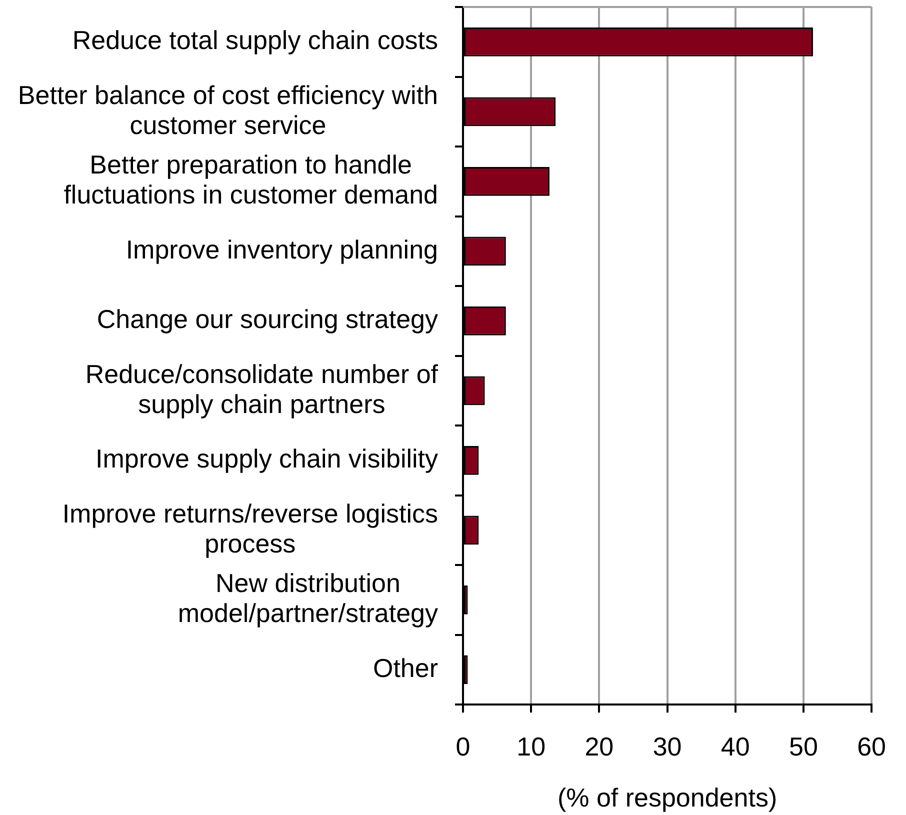 The width and height of the screenshot is (906, 815). Describe the element at coordinates (228, 110) in the screenshot. I see `y-tick-label: Better balance of cost efficiency with customer service` at that location.